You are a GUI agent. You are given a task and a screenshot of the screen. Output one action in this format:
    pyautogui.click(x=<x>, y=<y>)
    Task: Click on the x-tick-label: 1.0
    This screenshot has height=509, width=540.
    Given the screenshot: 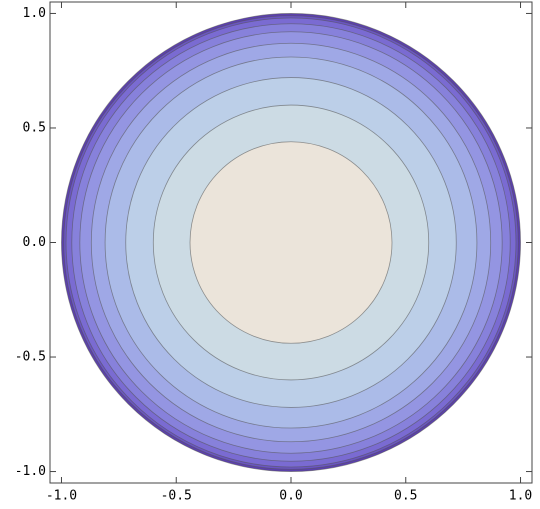 What is the action you would take?
    pyautogui.click(x=520, y=496)
    